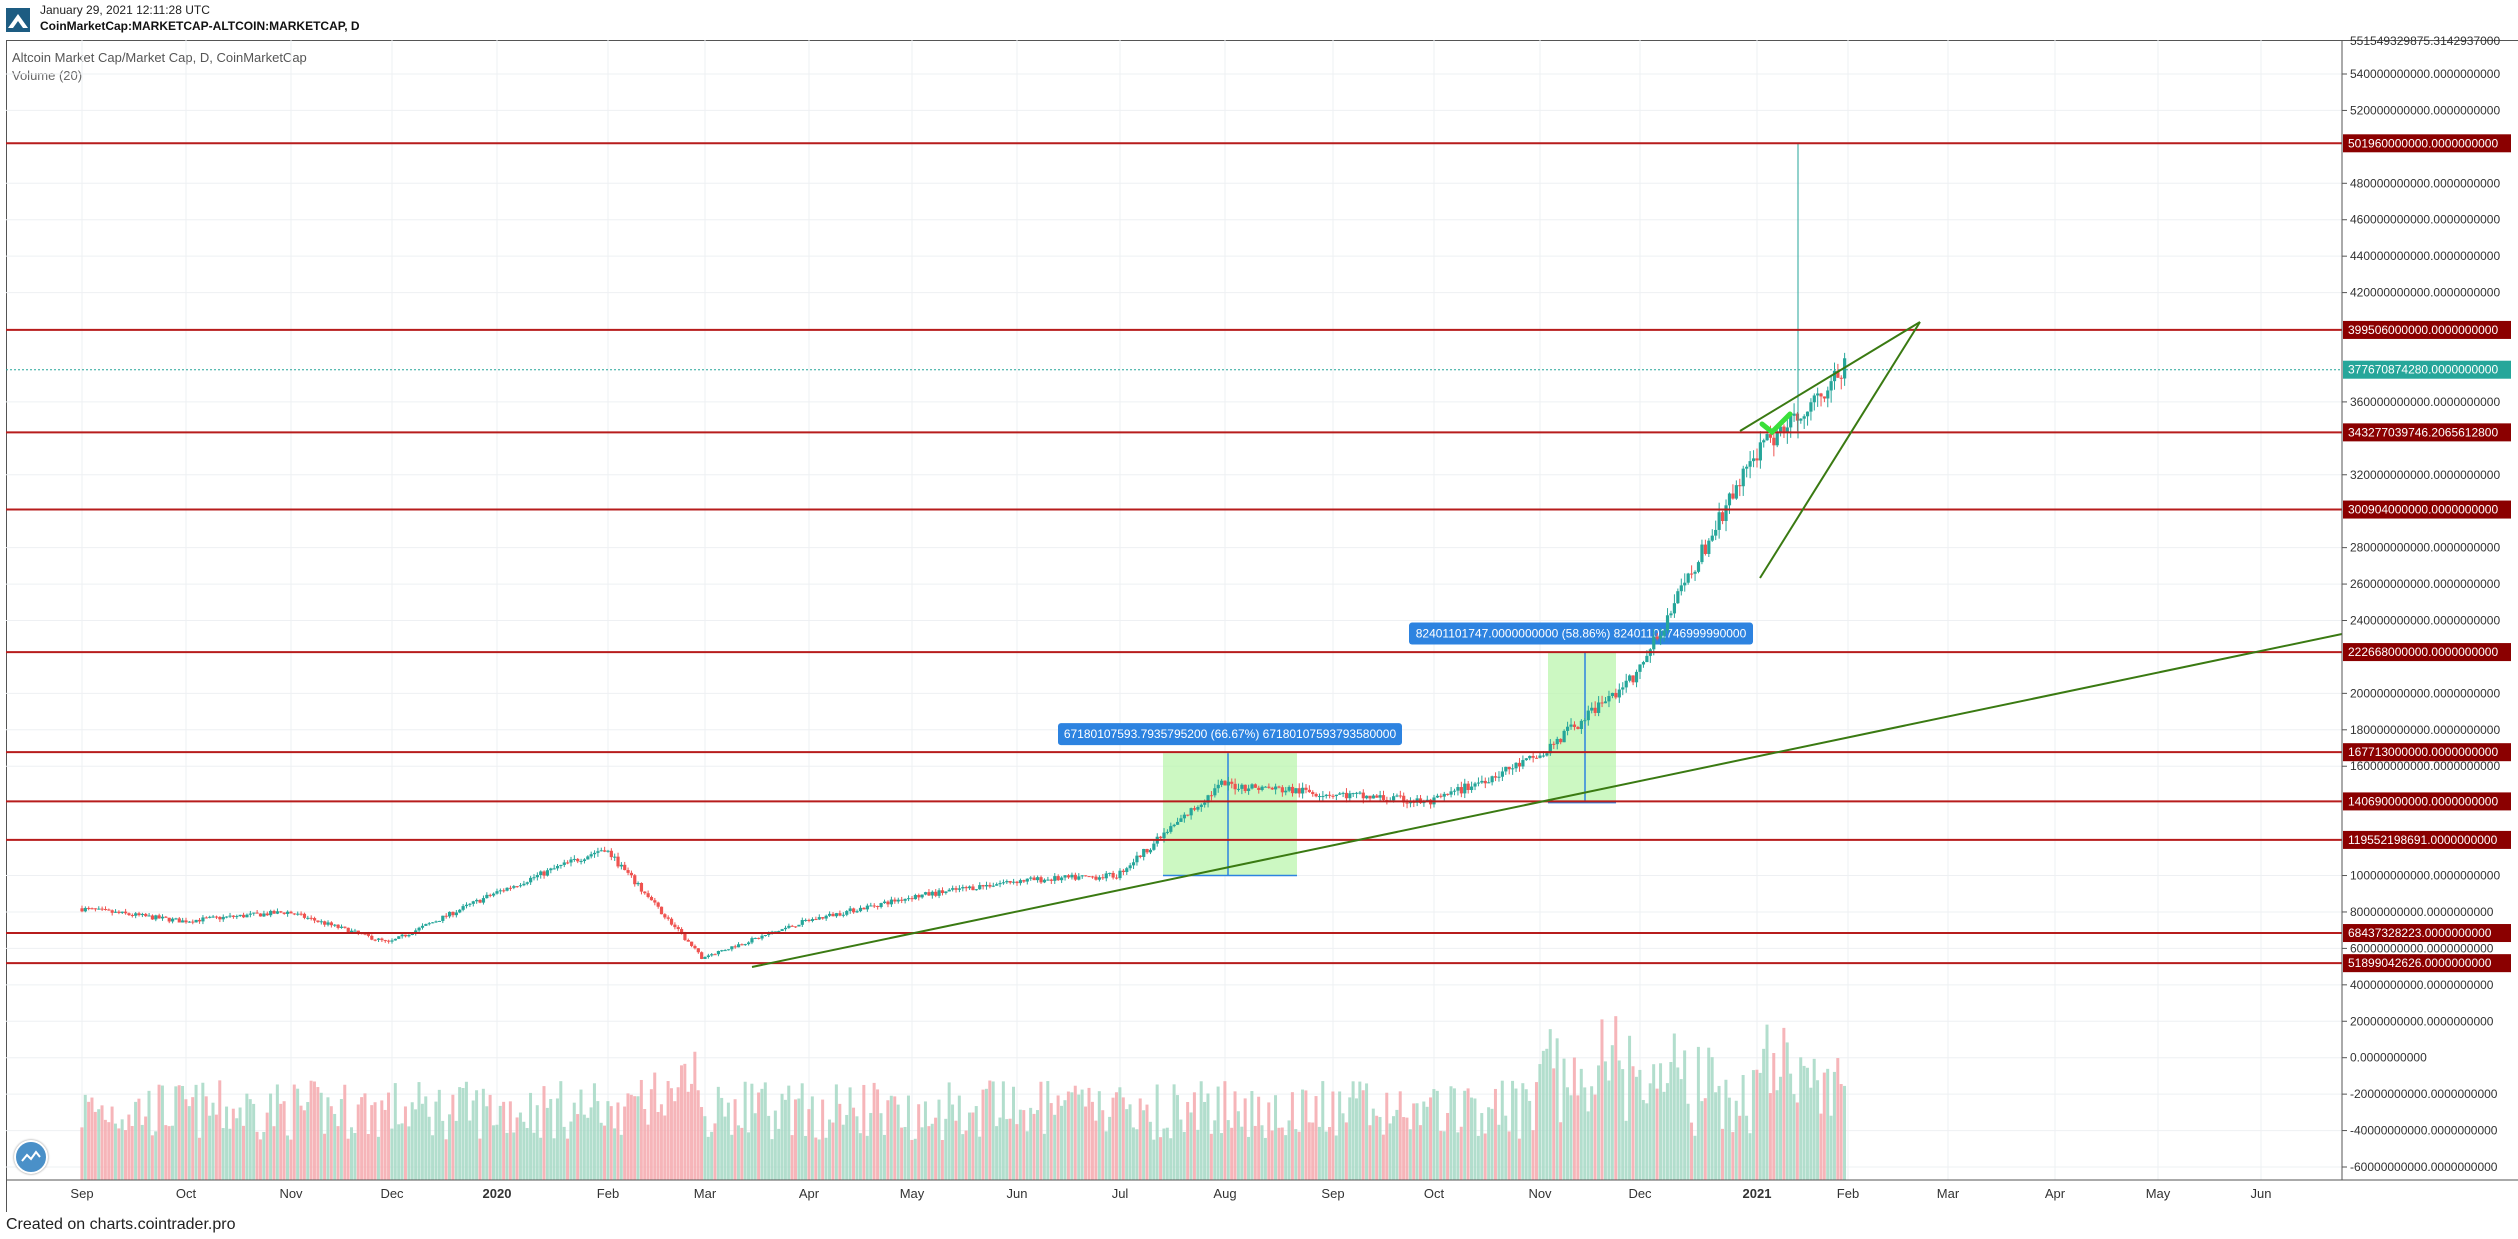 Image resolution: width=2518 pixels, height=1239 pixels. What do you see at coordinates (18, 20) in the screenshot?
I see `cointrader-logo-icon` at bounding box center [18, 20].